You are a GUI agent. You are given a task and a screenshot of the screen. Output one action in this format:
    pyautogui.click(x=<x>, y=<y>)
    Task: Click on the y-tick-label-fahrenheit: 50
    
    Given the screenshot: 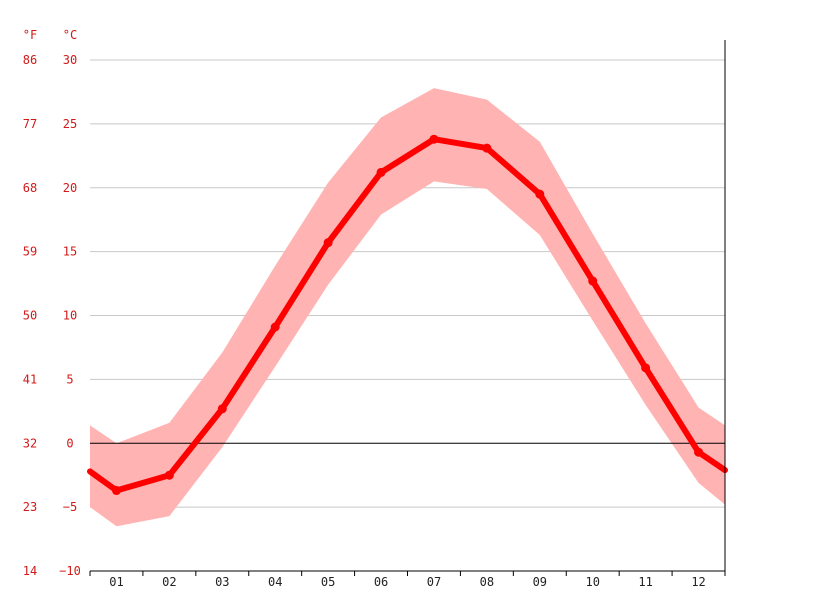 What is the action you would take?
    pyautogui.click(x=30, y=316)
    